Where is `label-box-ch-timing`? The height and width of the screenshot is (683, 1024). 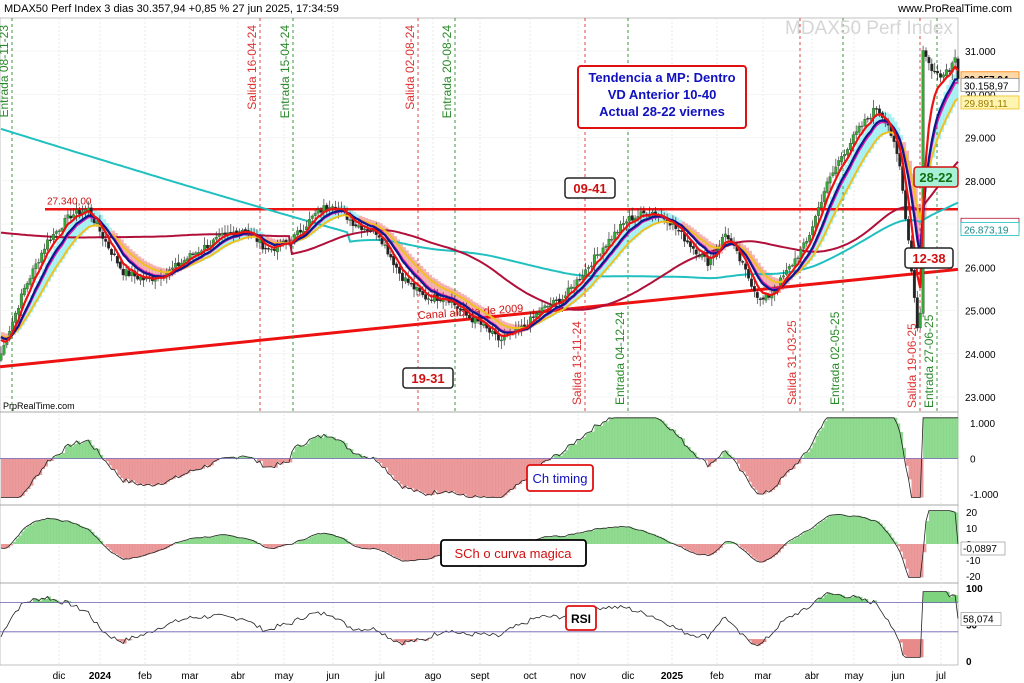
label-box-ch-timing is located at coordinates (560, 478).